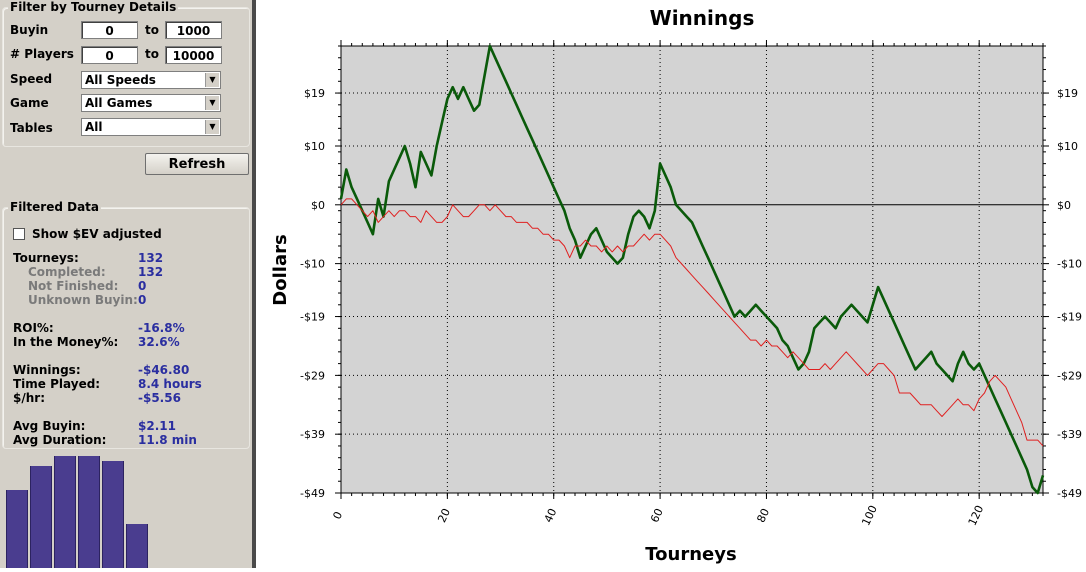 The width and height of the screenshot is (1086, 572). Describe the element at coordinates (29, 398) in the screenshot. I see `stat-label: $/hr:` at that location.